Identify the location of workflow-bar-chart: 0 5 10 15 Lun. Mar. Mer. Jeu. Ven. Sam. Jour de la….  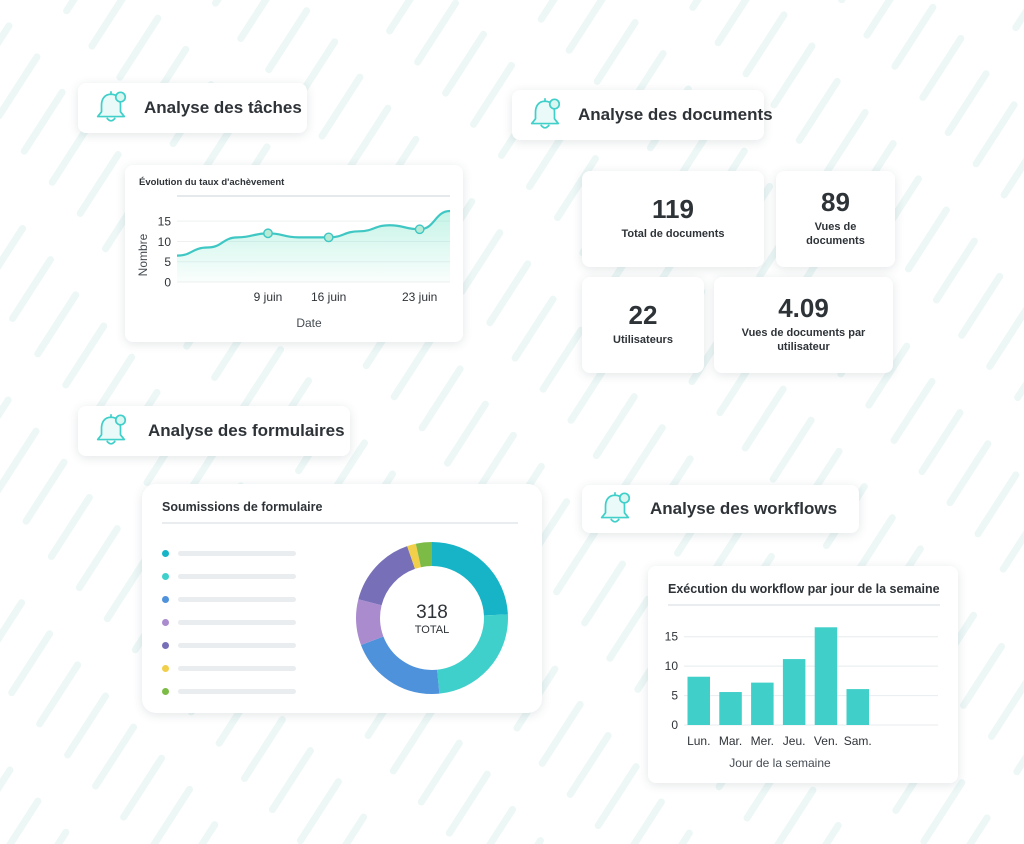
(801, 698).